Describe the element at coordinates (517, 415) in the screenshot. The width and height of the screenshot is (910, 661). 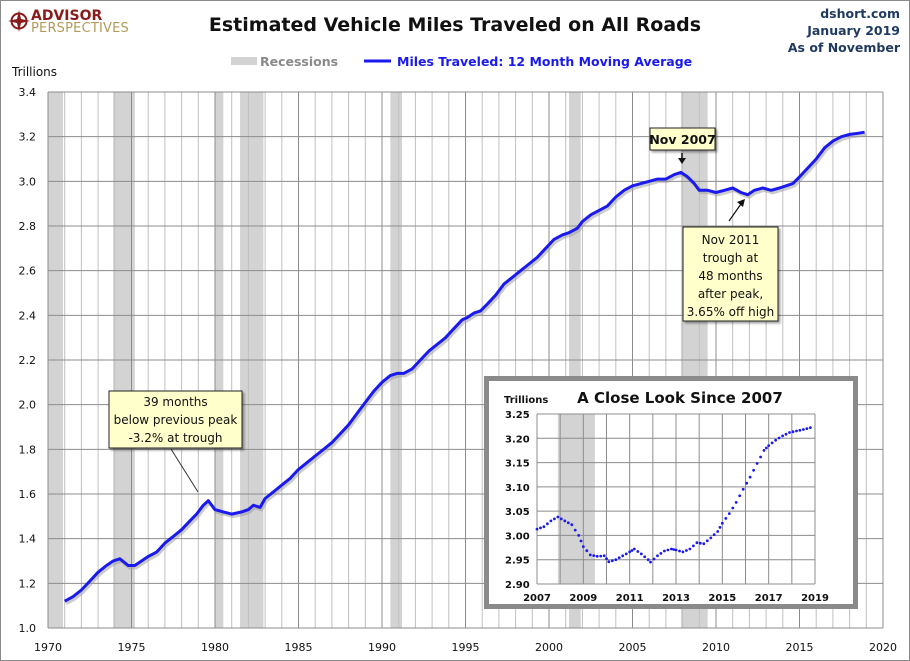
I see `inset-y-tick-label: 3.25` at that location.